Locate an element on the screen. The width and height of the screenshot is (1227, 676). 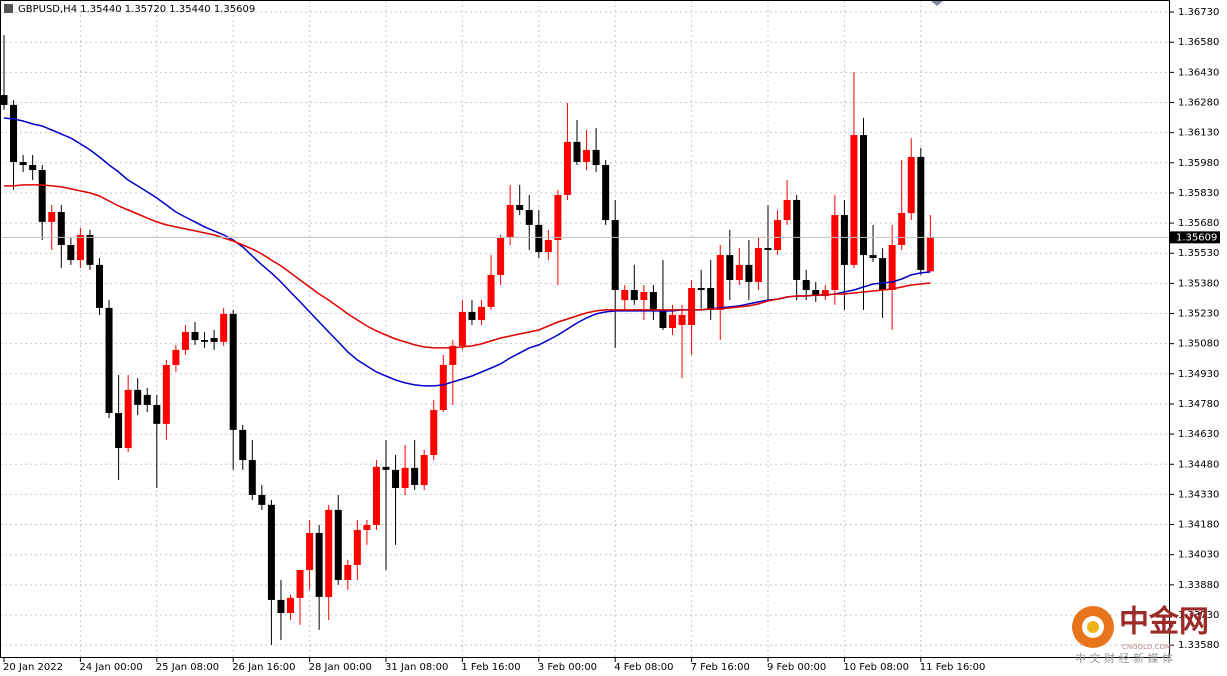
x-tick-label: 11 Feb 16:00 is located at coordinates (953, 667).